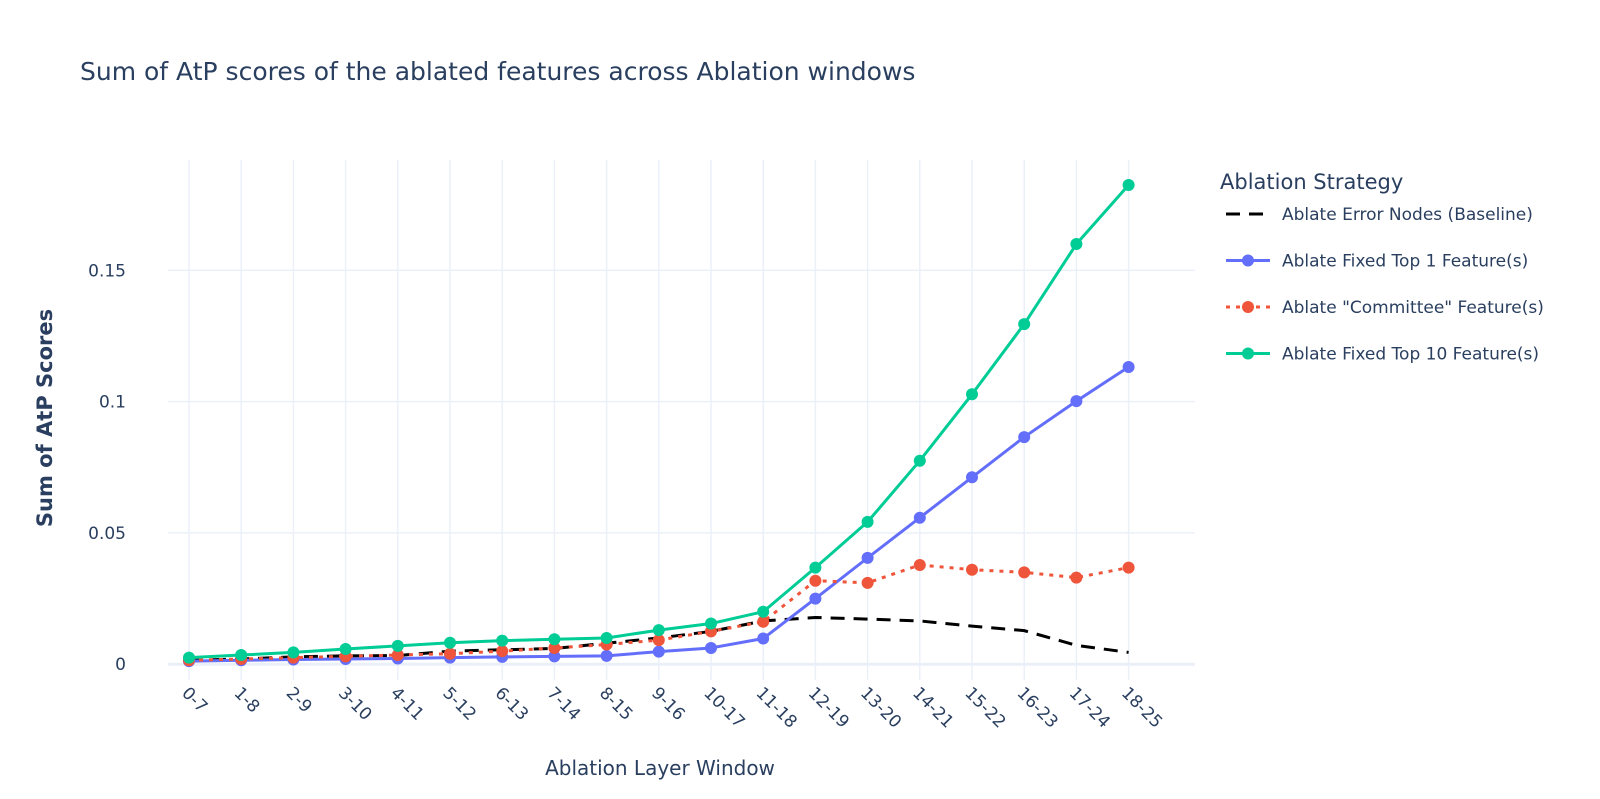 The width and height of the screenshot is (1600, 799). Describe the element at coordinates (1413, 308) in the screenshot. I see `legend-label: Ablate "Committee" Feature(s)` at that location.